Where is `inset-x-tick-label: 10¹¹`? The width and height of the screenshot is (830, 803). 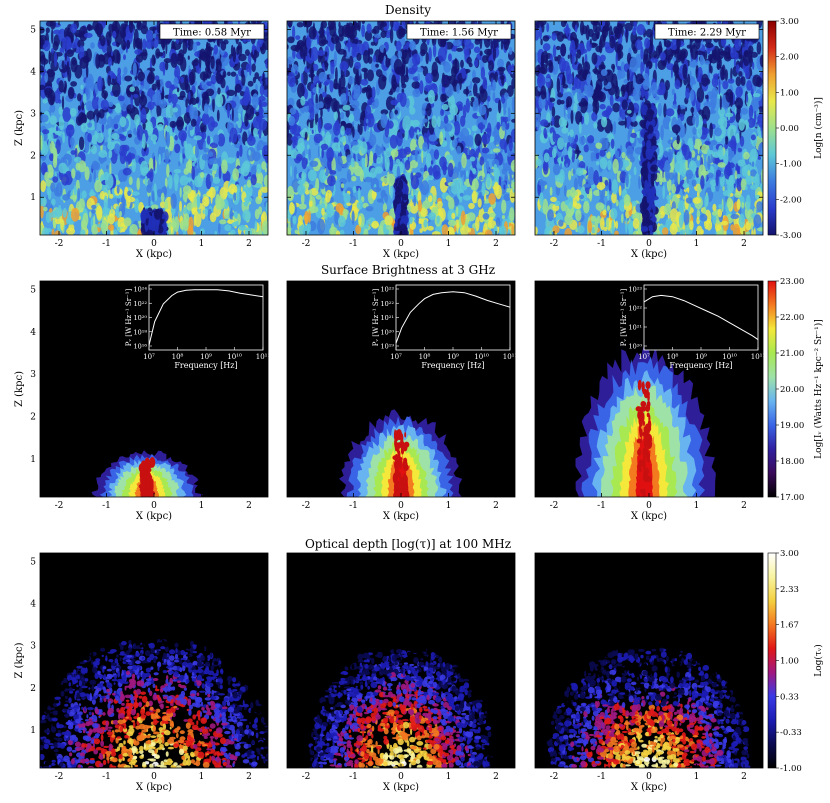 inset-x-tick-label: 10¹¹ is located at coordinates (510, 357).